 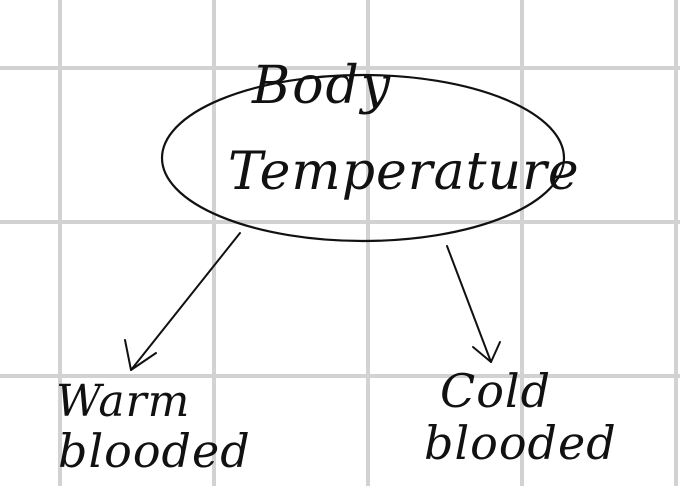 I want to click on arrow-shaft-left, so click(x=185, y=301).